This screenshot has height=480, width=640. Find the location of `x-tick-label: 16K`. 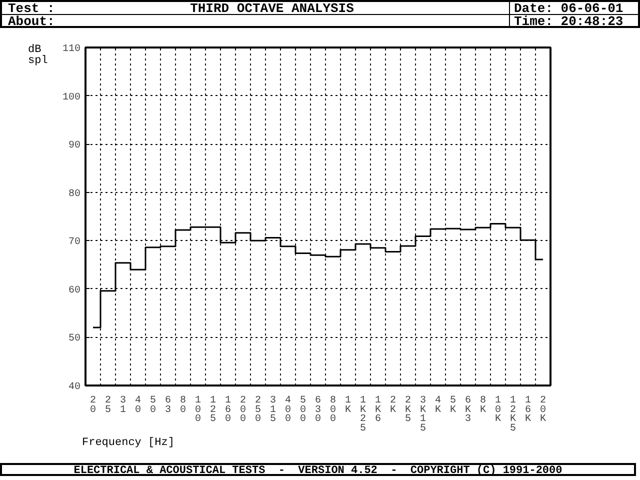

x-tick-label: 16K is located at coordinates (528, 411).